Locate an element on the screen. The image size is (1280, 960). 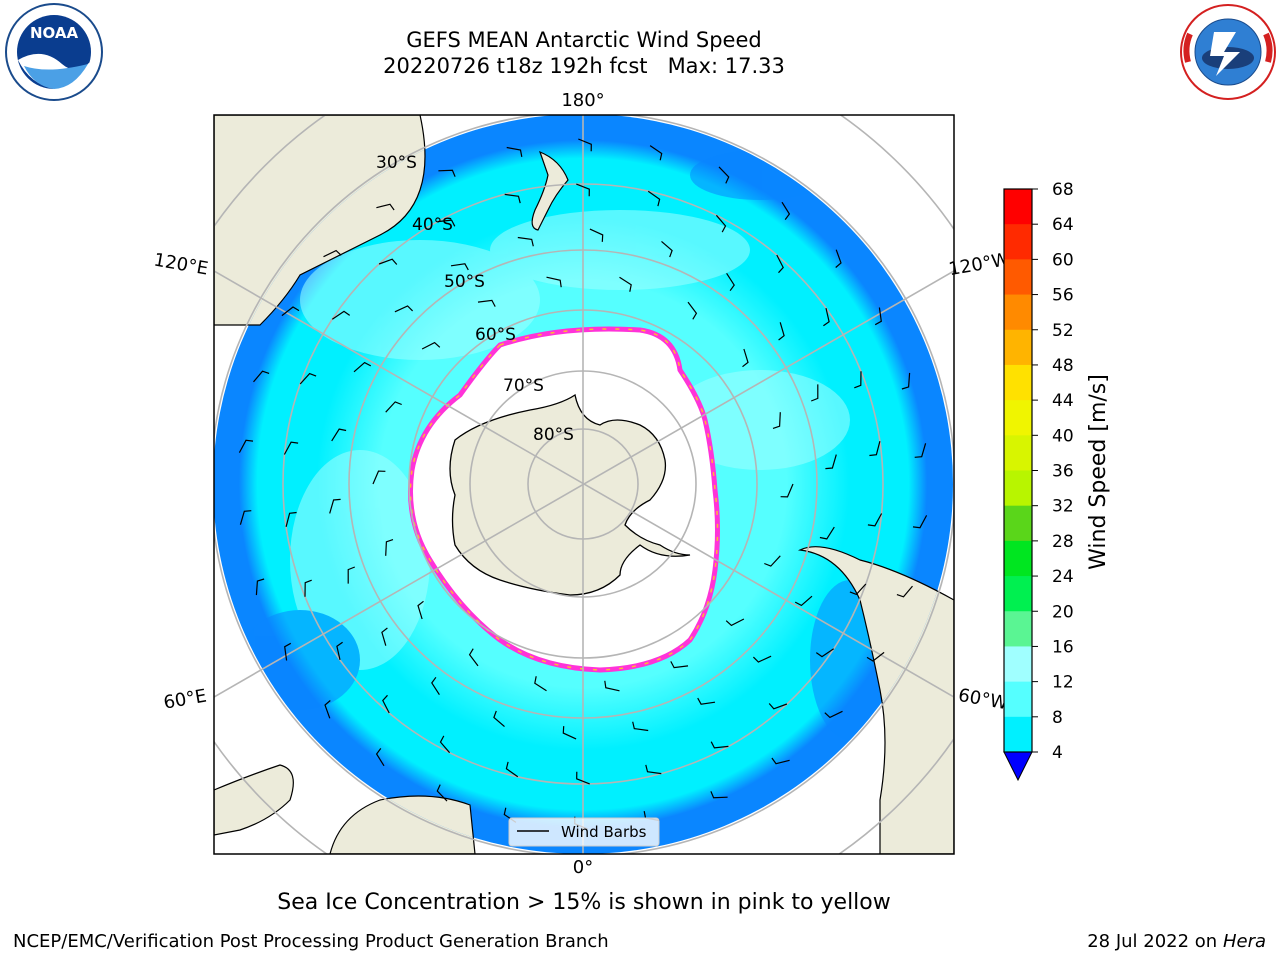
colorbar-tick-label: 56 is located at coordinates (1063, 296).